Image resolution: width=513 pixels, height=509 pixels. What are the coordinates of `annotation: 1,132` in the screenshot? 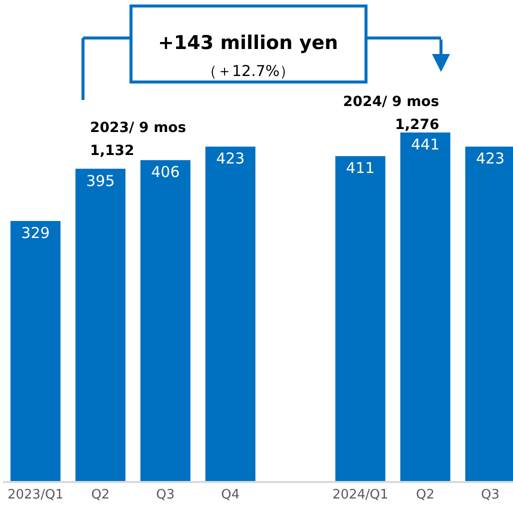 It's located at (112, 151).